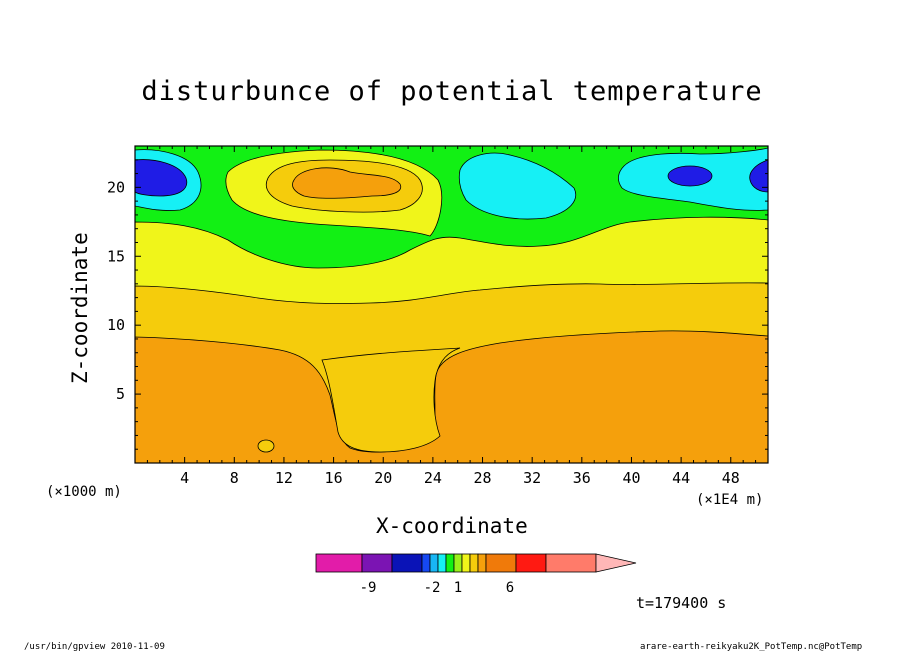 The height and width of the screenshot is (654, 904). I want to click on region-blue-left, so click(161, 178).